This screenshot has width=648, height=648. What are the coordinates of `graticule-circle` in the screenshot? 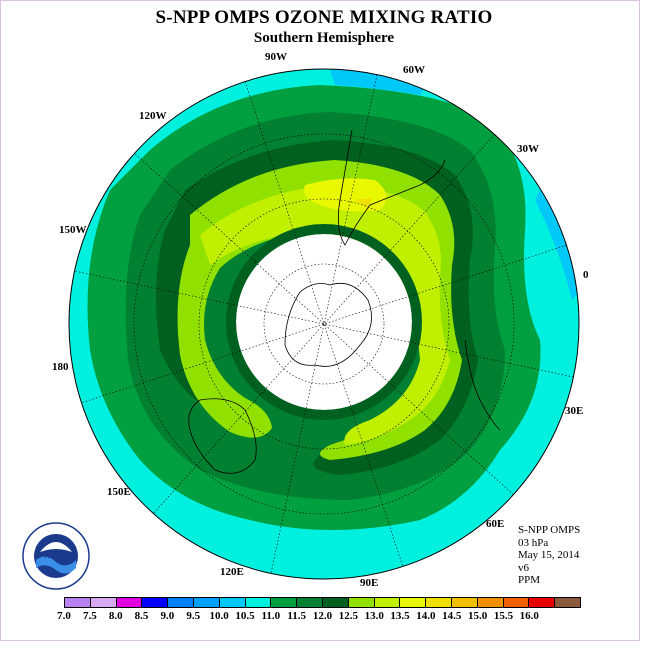 It's located at (324, 324).